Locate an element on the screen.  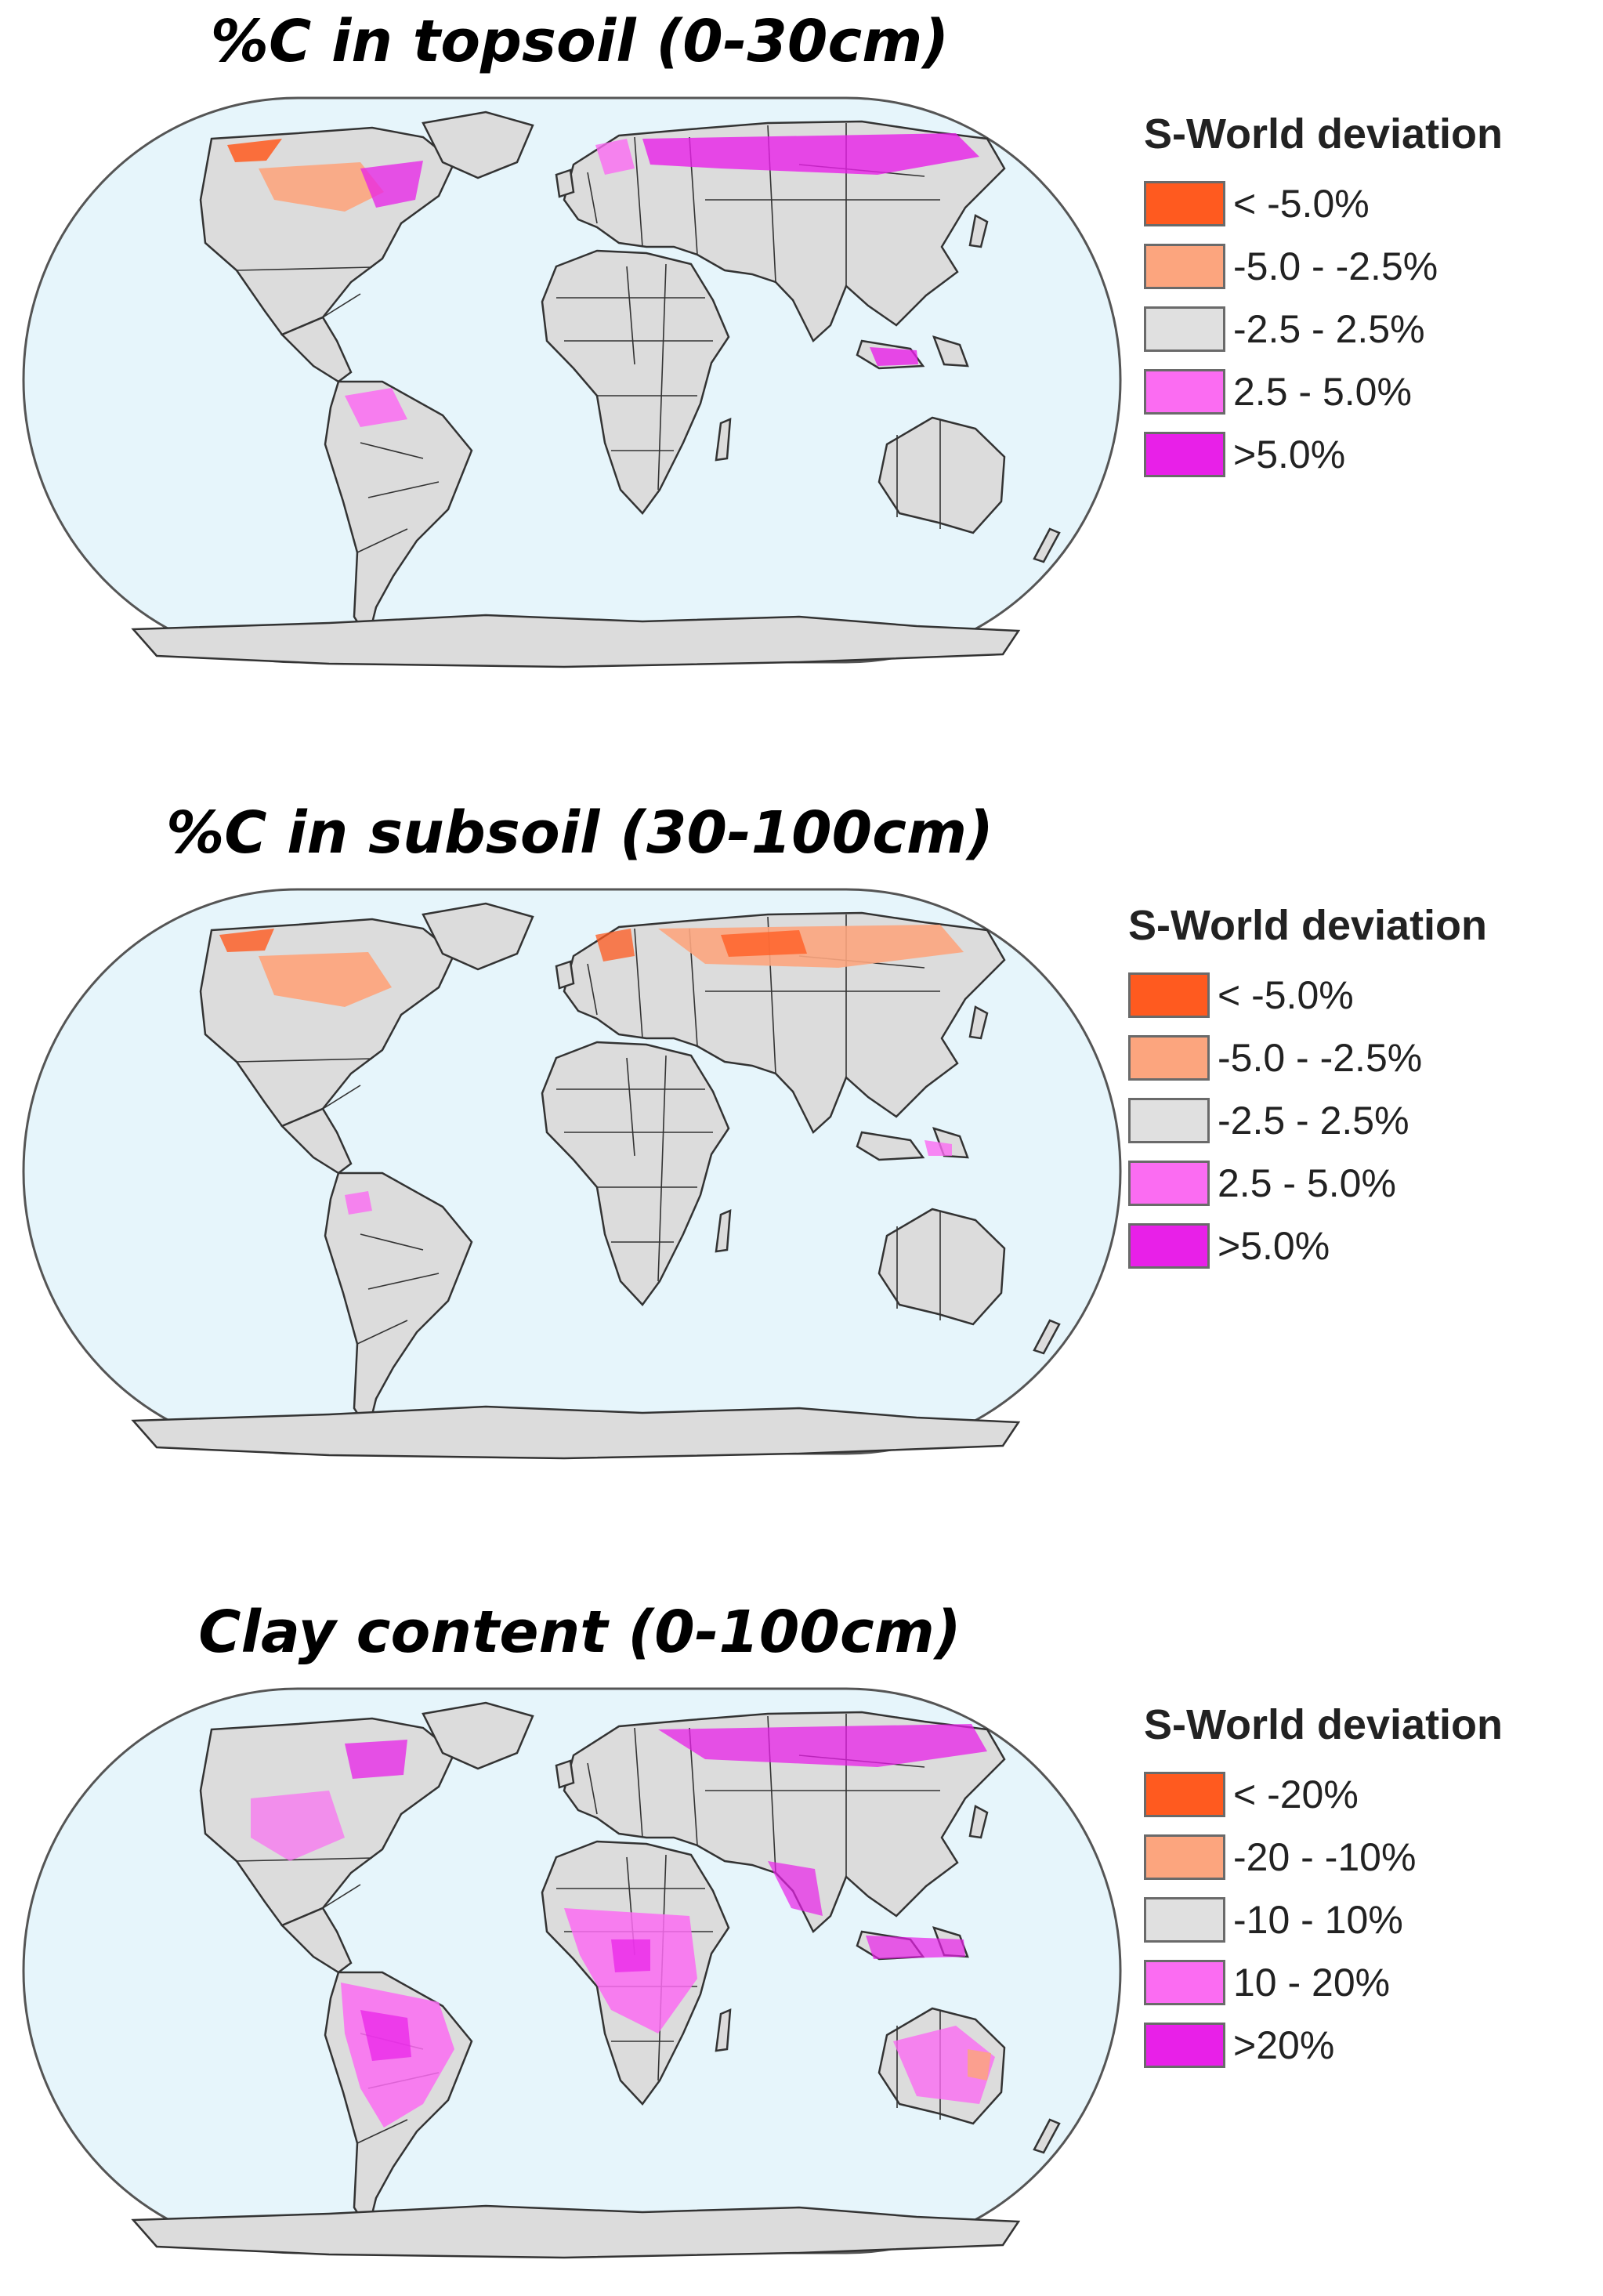
legend-item: -20 - -10% is located at coordinates (1323, 1857).